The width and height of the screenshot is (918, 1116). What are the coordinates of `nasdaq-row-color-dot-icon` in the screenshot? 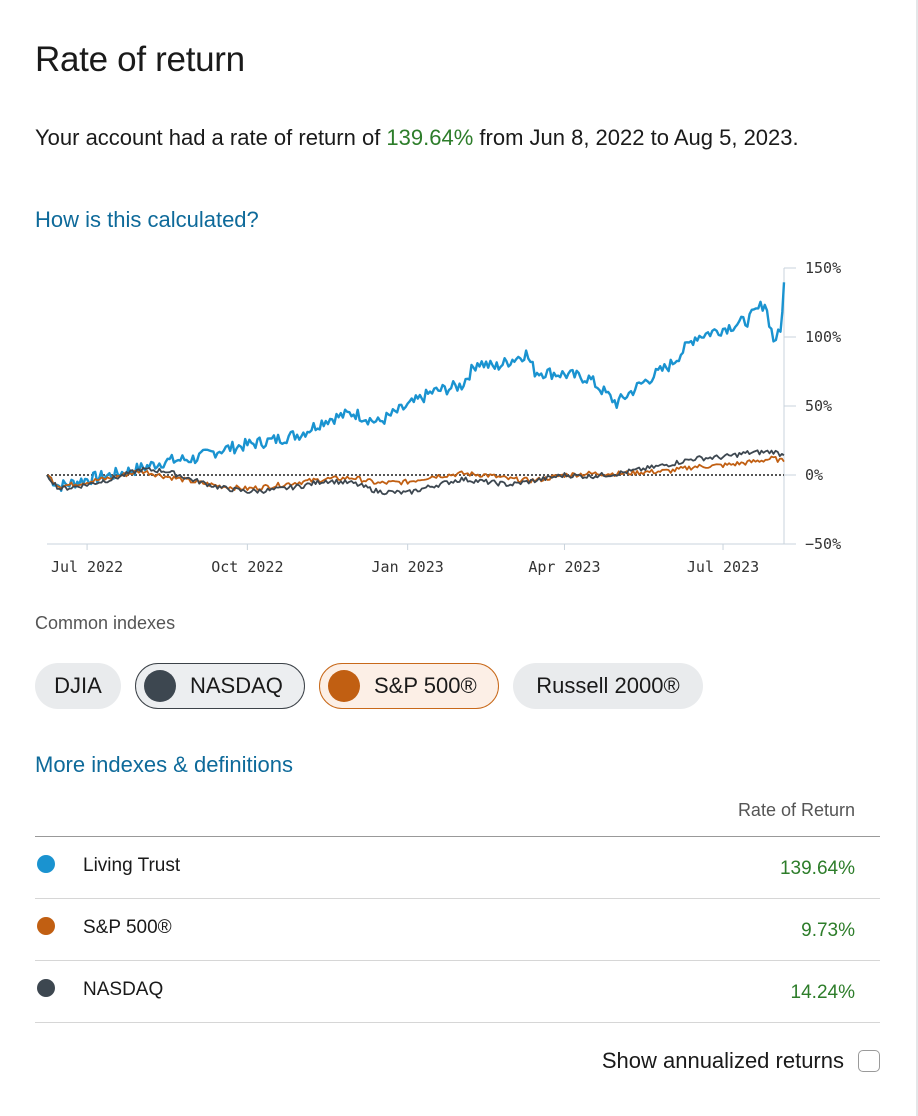 It's located at (46, 988).